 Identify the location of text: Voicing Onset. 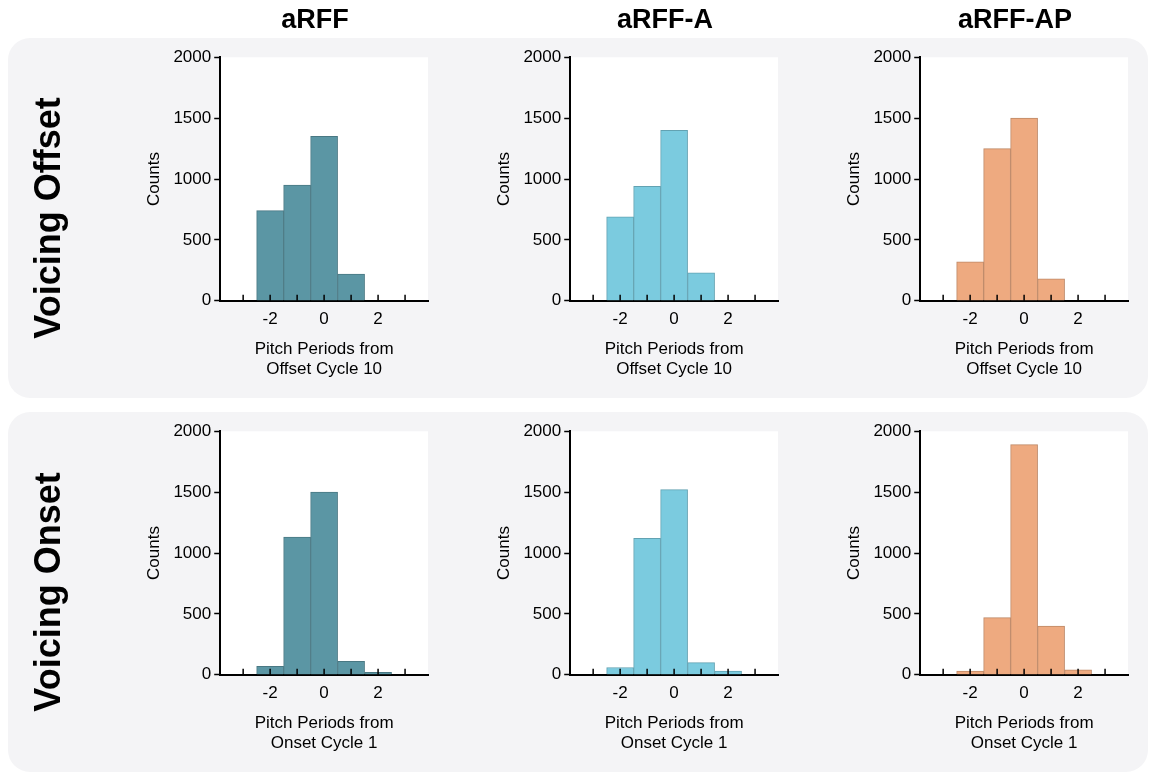
(47, 592).